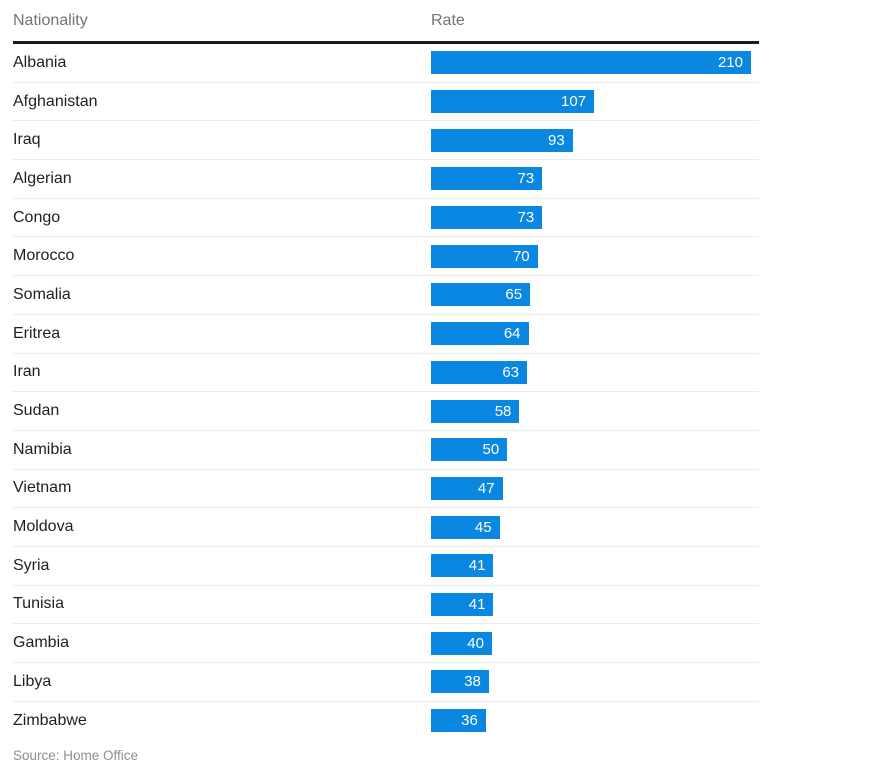 The width and height of the screenshot is (880, 774). What do you see at coordinates (513, 102) in the screenshot?
I see `rate-bar: 107` at bounding box center [513, 102].